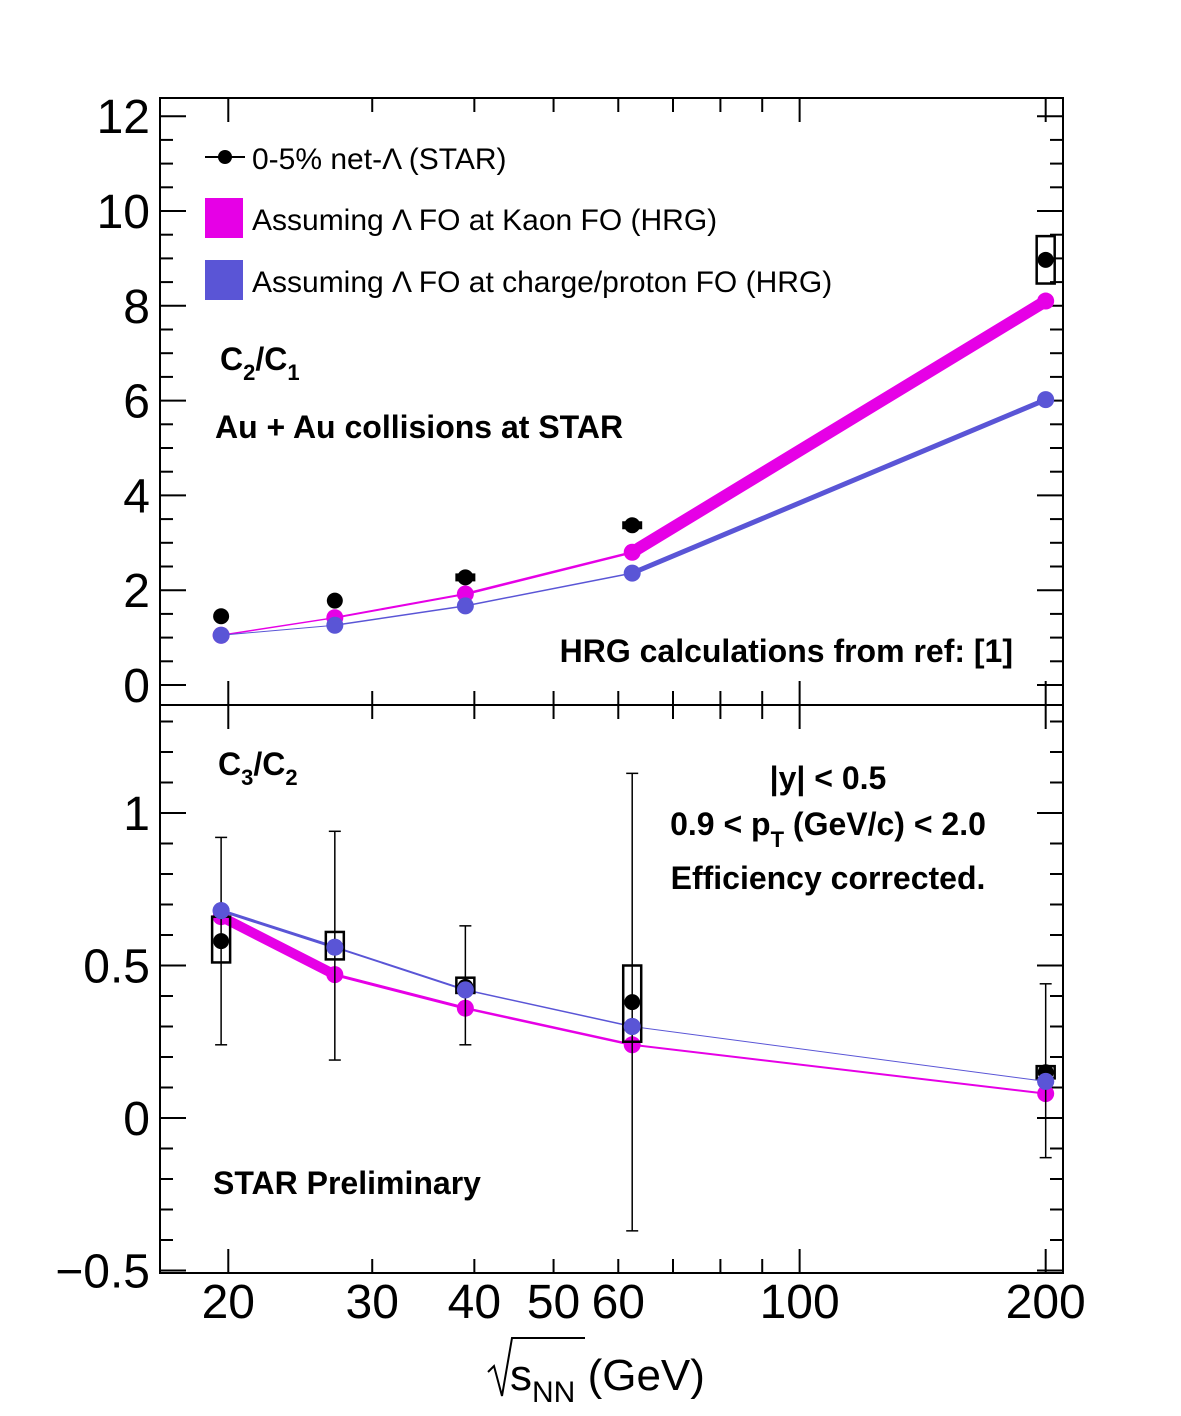 The width and height of the screenshot is (1181, 1416). What do you see at coordinates (800, 1302) in the screenshot?
I see `x-tick-label: 100` at bounding box center [800, 1302].